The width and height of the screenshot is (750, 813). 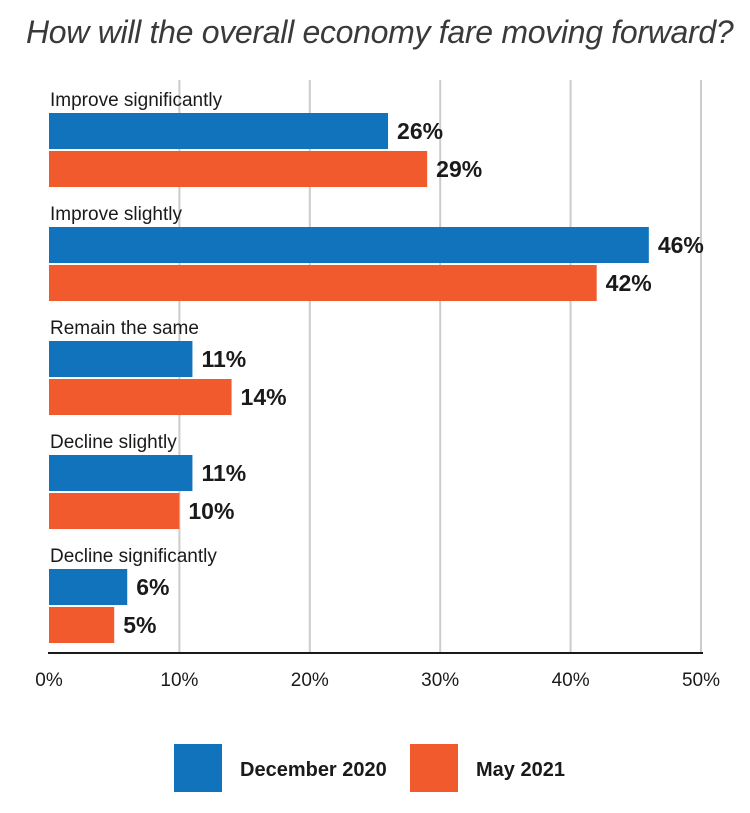 What do you see at coordinates (629, 283) in the screenshot?
I see `value-label-improve-slightly-series-2: 42%` at bounding box center [629, 283].